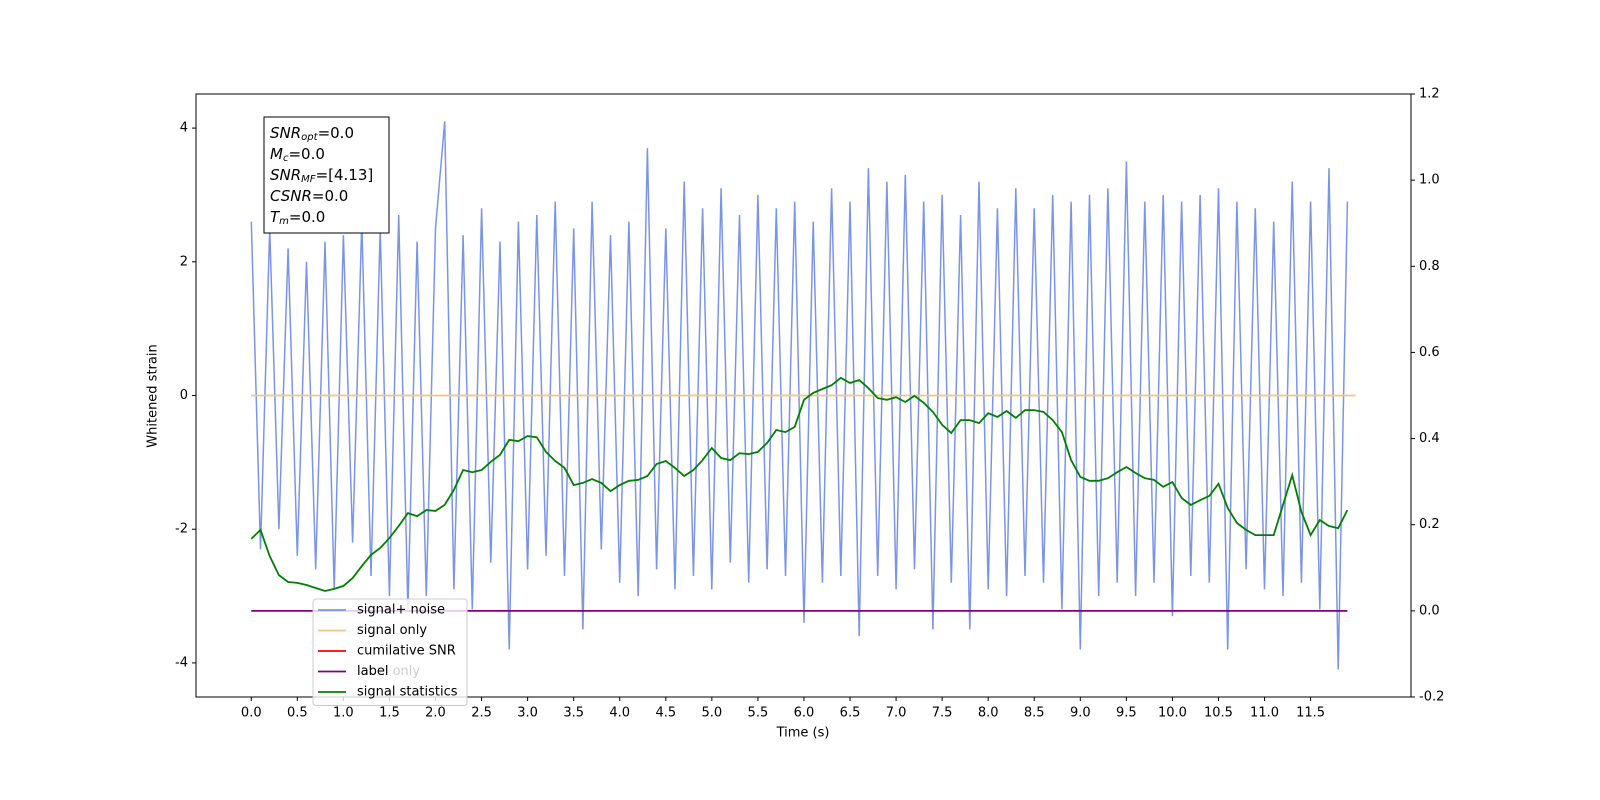 This screenshot has height=800, width=1600. Describe the element at coordinates (1429, 524) in the screenshot. I see `y2-tick-label: 0.2` at that location.